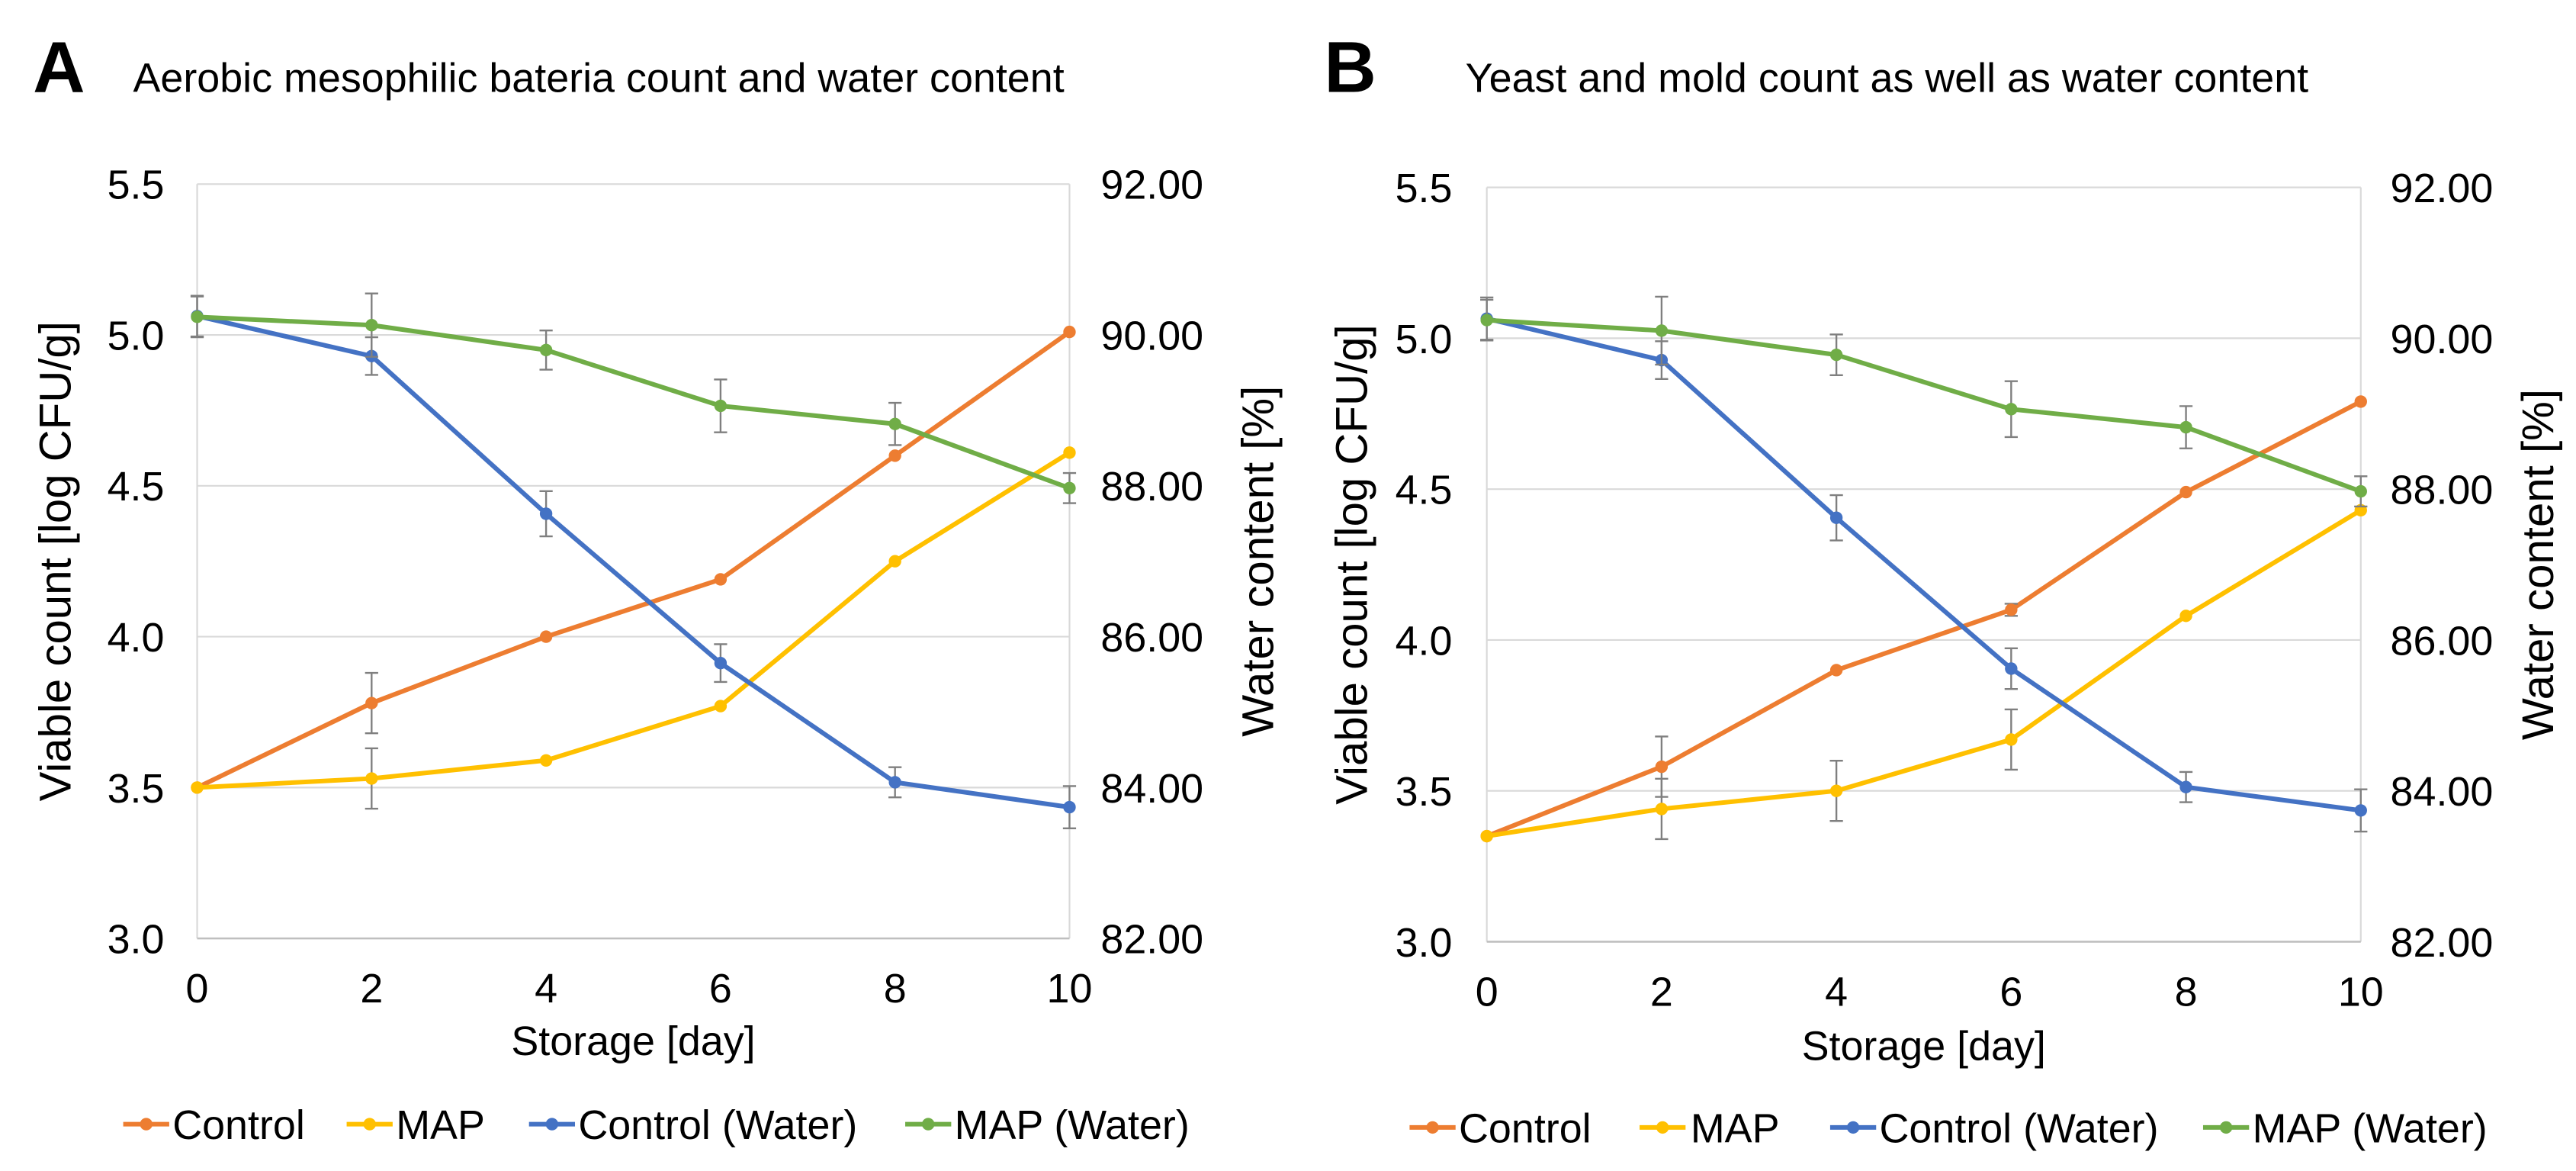 The height and width of the screenshot is (1171, 2576). Describe the element at coordinates (895, 989) in the screenshot. I see `panel-a-x-tick-label: 8` at that location.